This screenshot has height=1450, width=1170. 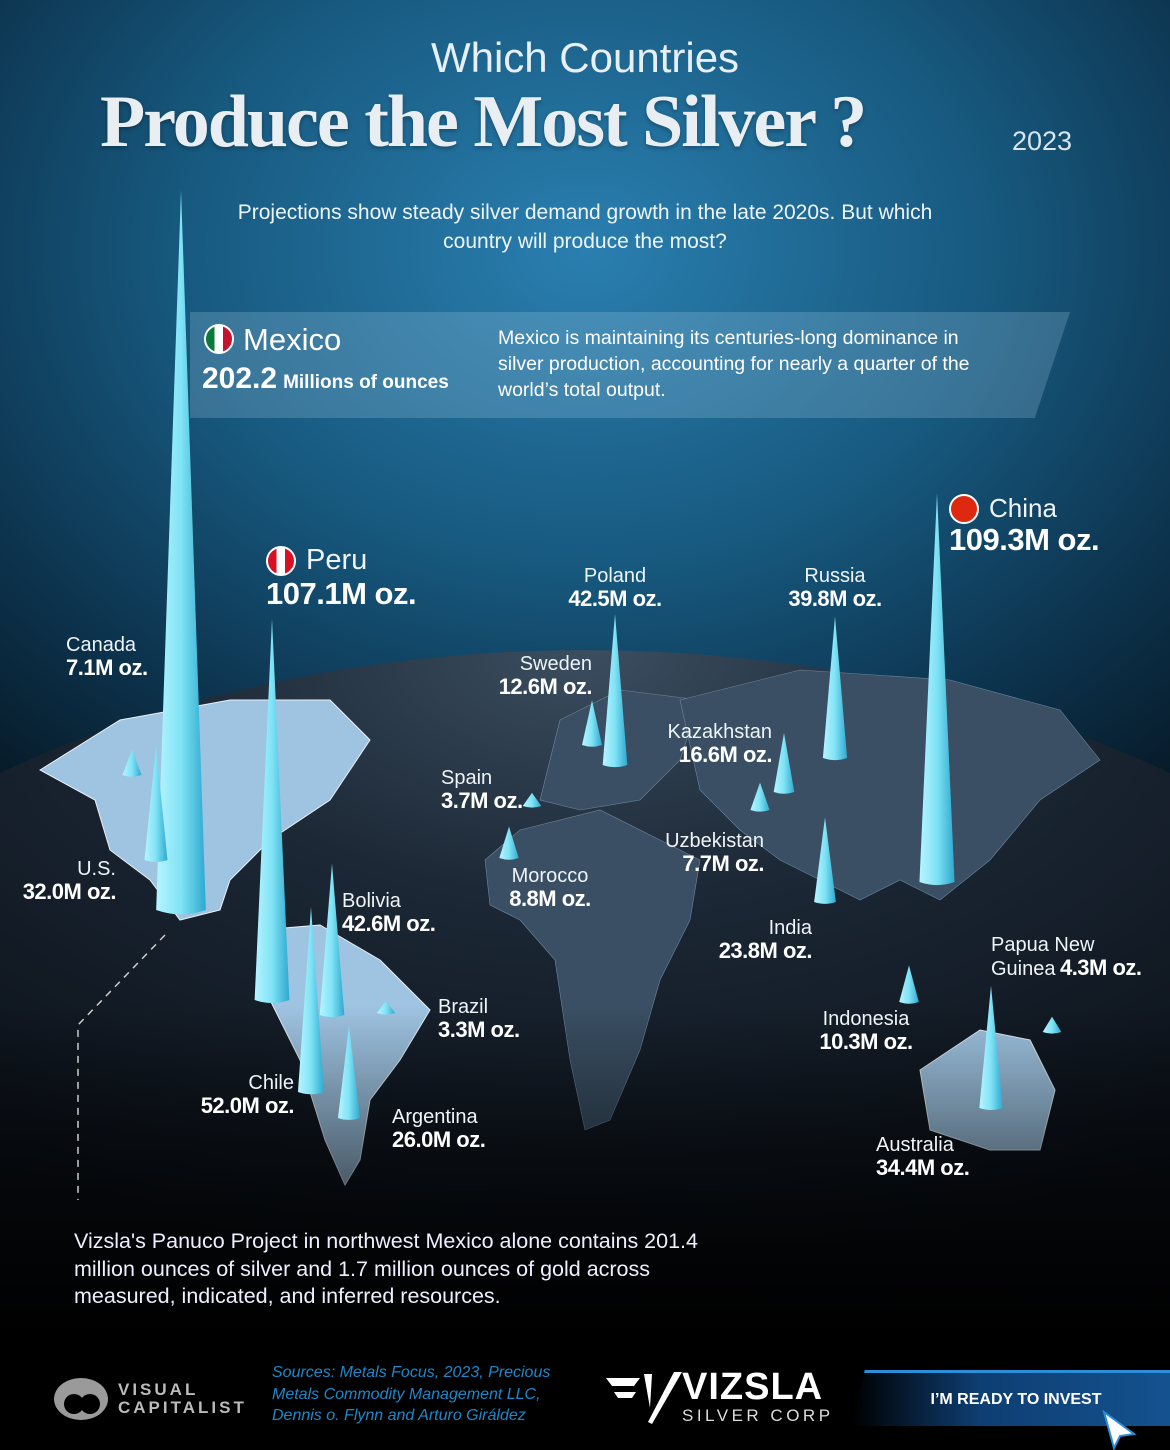 I want to click on label-uzbekistan: Uzbekistan 7.7M oz., so click(x=714, y=853).